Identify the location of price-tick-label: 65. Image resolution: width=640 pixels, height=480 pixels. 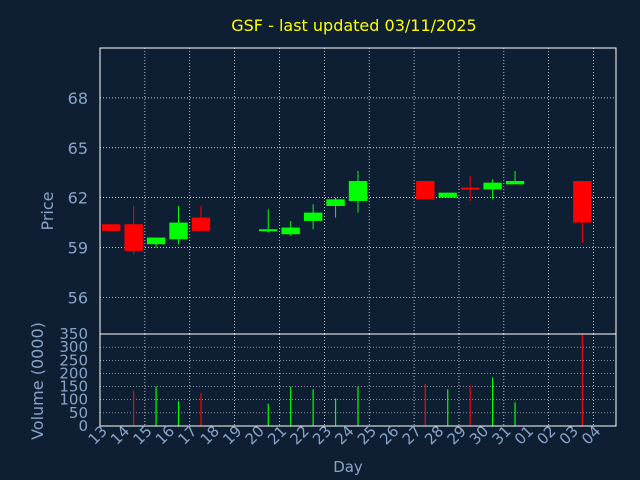
(78, 148).